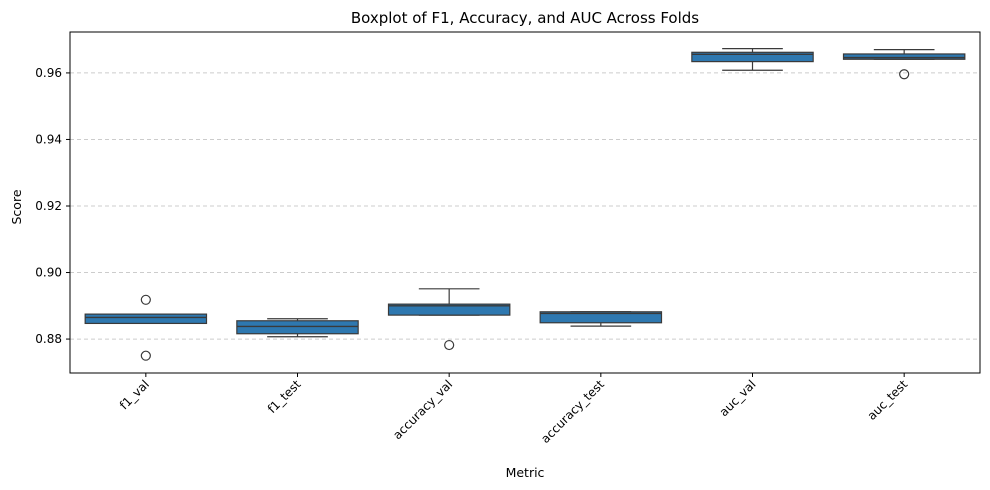 The height and width of the screenshot is (490, 990). I want to click on y-axis: 0.88 0.90 0.92 0.94 0.96, so click(52, 206).